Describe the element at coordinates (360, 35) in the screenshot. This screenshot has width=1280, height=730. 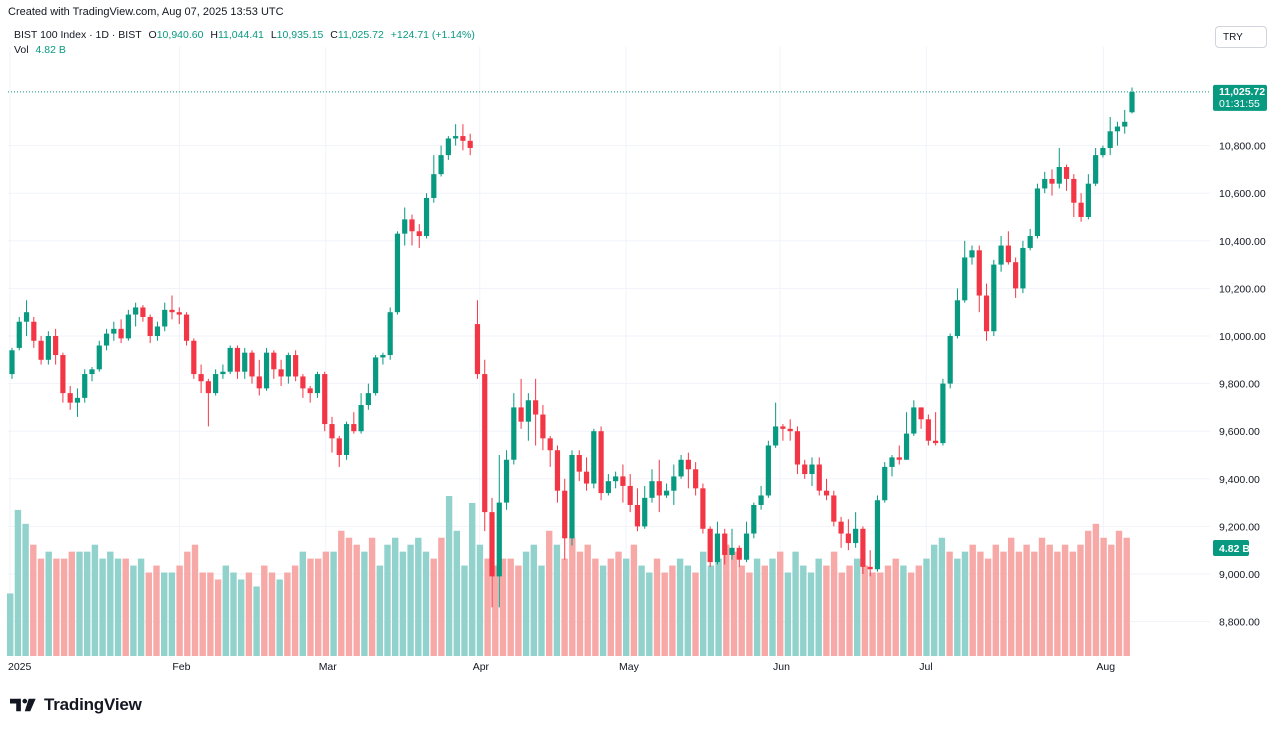
I see `close-value: 11,025.72` at that location.